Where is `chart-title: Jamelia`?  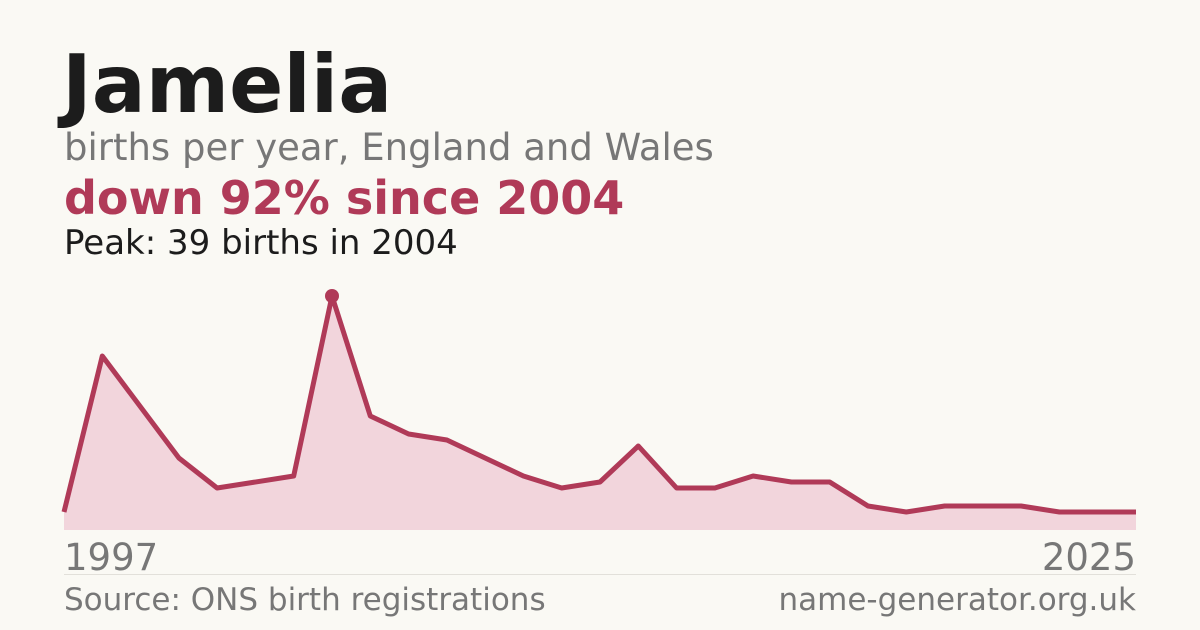 chart-title: Jamelia is located at coordinates (224, 84).